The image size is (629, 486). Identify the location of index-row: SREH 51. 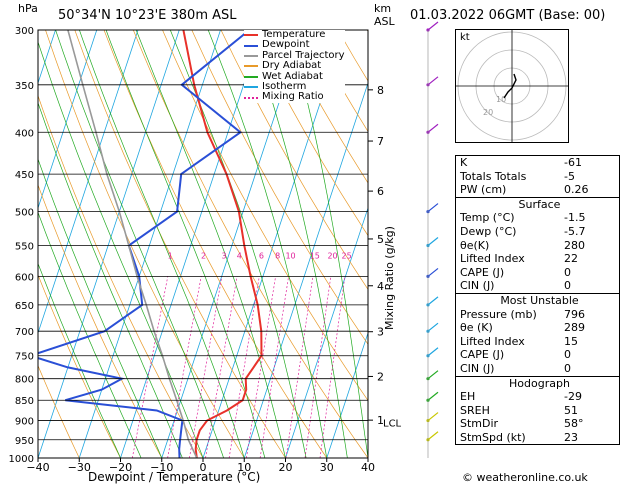
(539, 411).